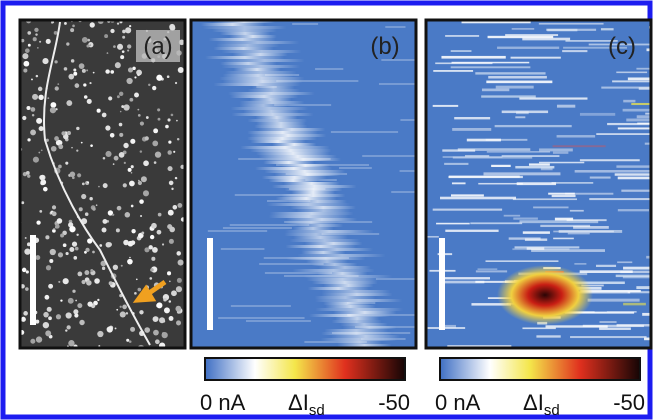 This screenshot has width=653, height=420. What do you see at coordinates (533, 402) in the screenshot?
I see `quantity: ΔI` at bounding box center [533, 402].